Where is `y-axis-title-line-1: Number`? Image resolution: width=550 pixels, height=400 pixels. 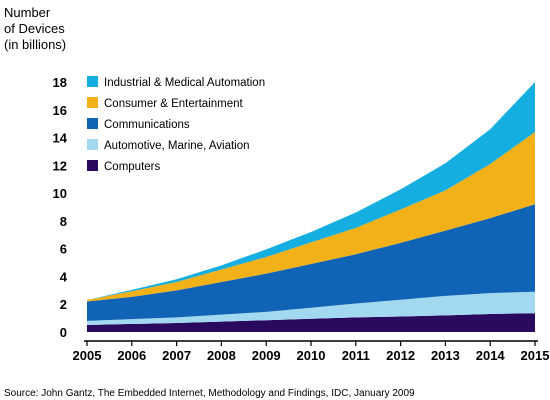
y-axis-title-line-1: Number is located at coordinates (27, 12).